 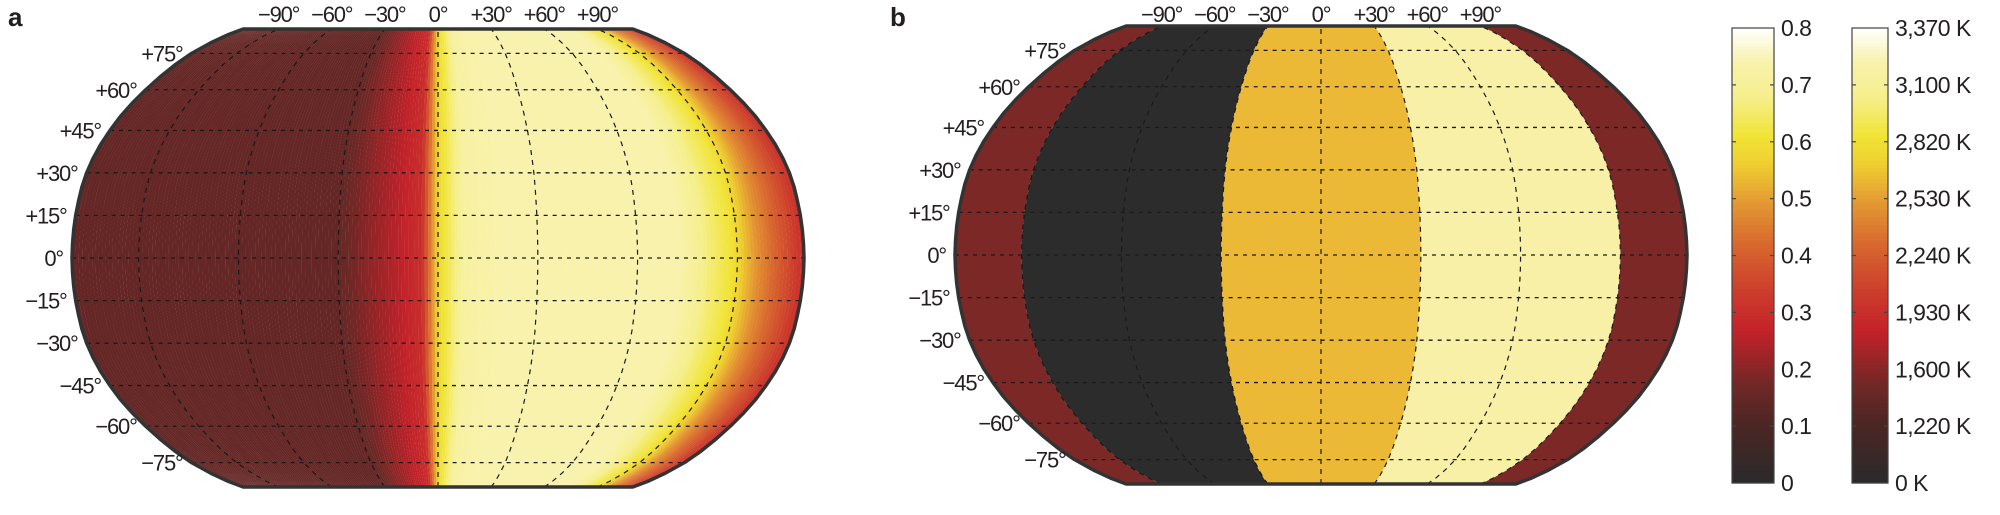 What do you see at coordinates (116, 426) in the screenshot?
I see `lat-tick-label: −60°` at bounding box center [116, 426].